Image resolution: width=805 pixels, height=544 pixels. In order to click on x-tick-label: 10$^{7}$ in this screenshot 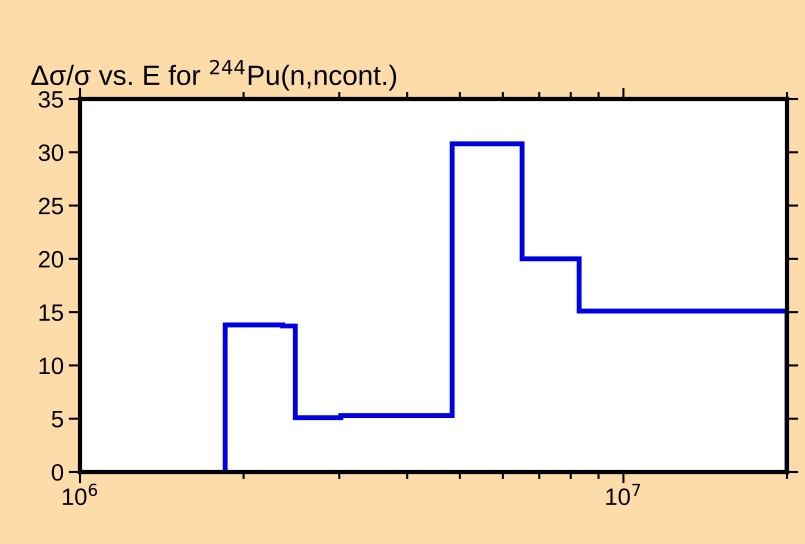, I will do `click(623, 495)`.